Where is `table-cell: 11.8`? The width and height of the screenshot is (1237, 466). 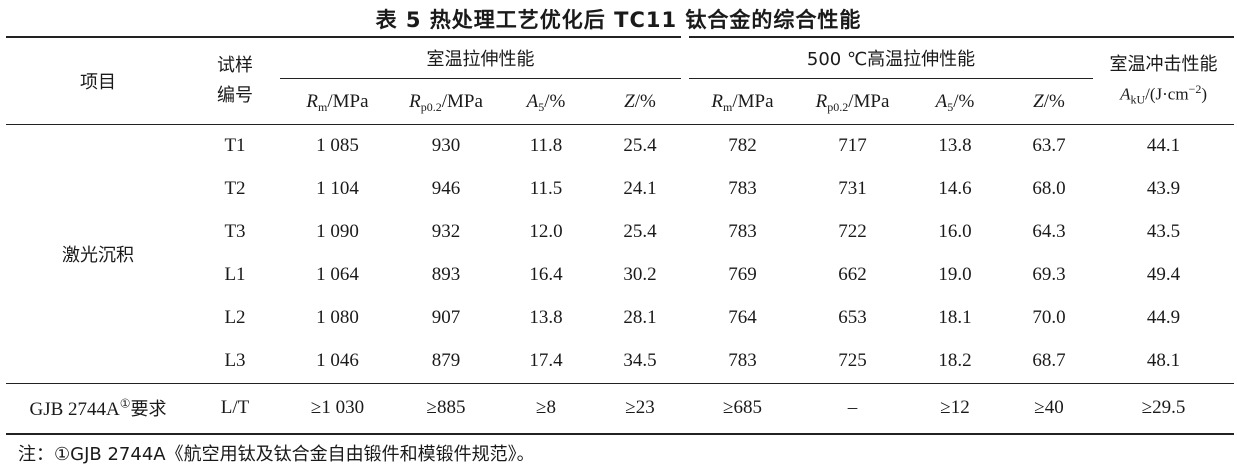
table-cell: 11.8 is located at coordinates (546, 145).